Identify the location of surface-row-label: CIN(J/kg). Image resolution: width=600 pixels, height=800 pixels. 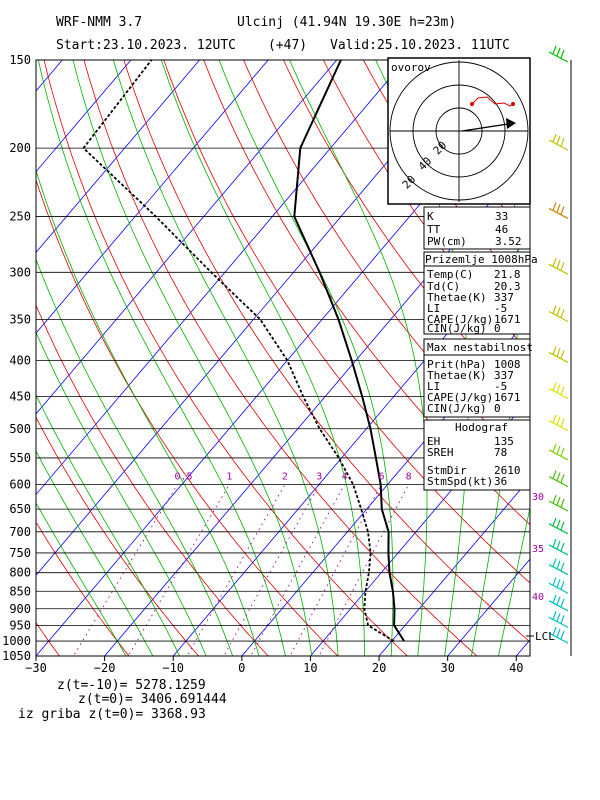
(457, 328).